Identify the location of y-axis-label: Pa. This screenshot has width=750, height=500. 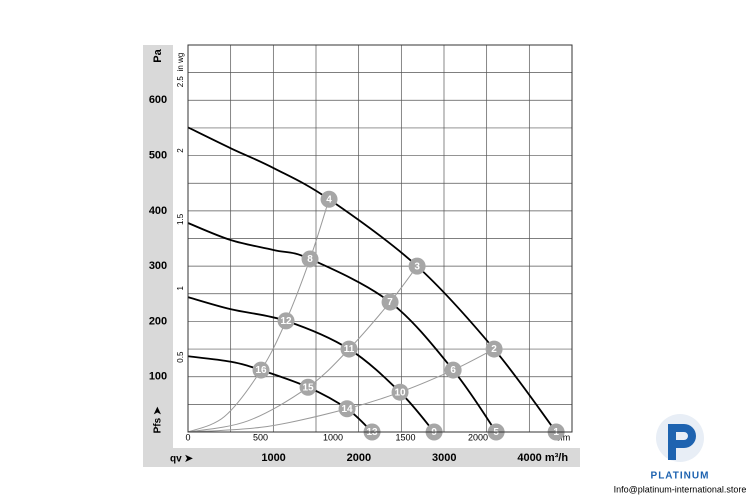
(158, 55).